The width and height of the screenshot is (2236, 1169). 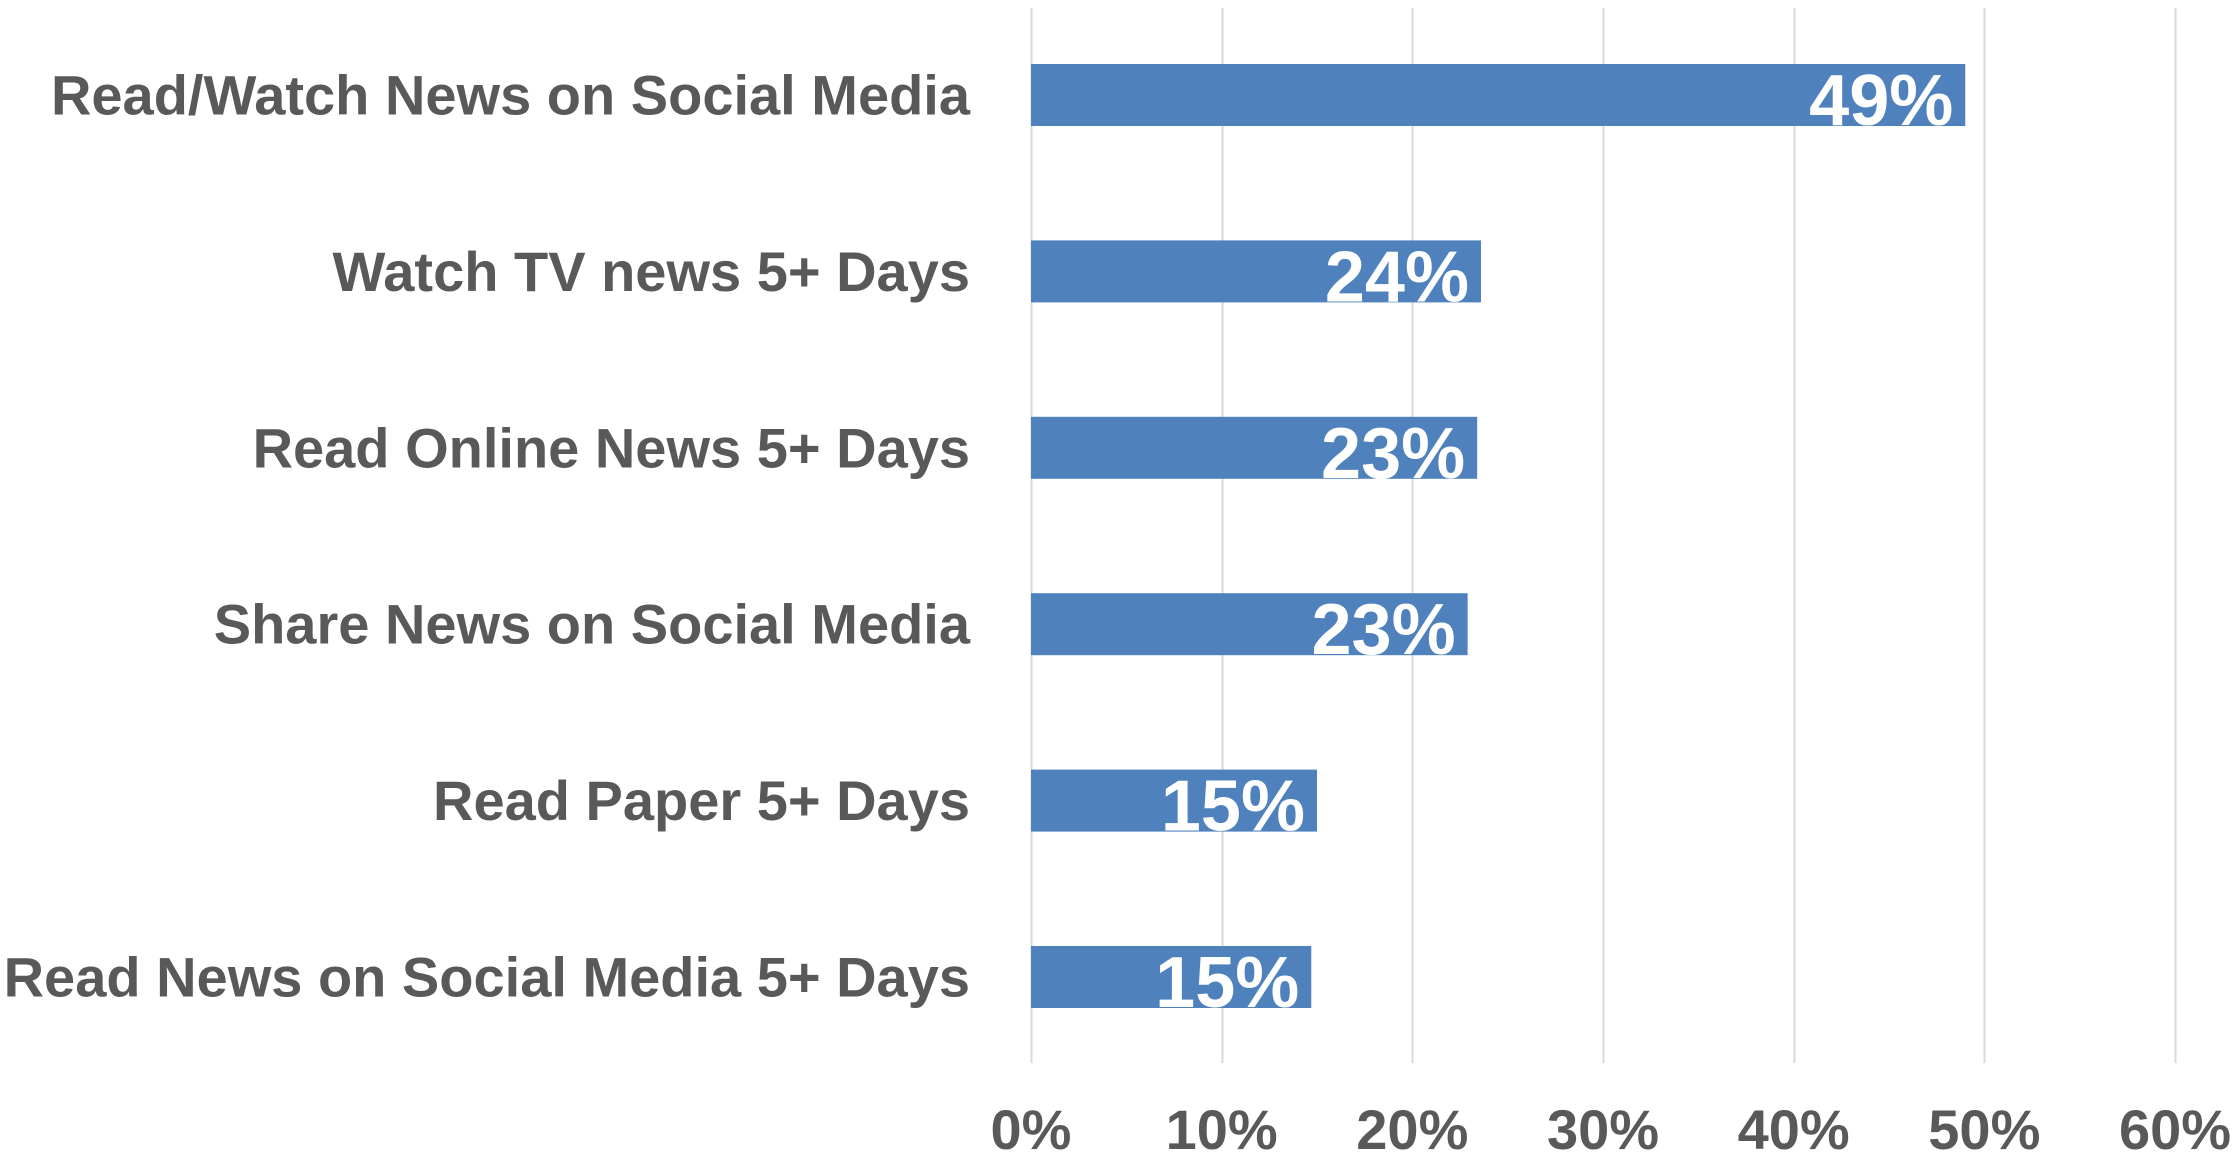 What do you see at coordinates (1881, 101) in the screenshot?
I see `data-label: 49%` at bounding box center [1881, 101].